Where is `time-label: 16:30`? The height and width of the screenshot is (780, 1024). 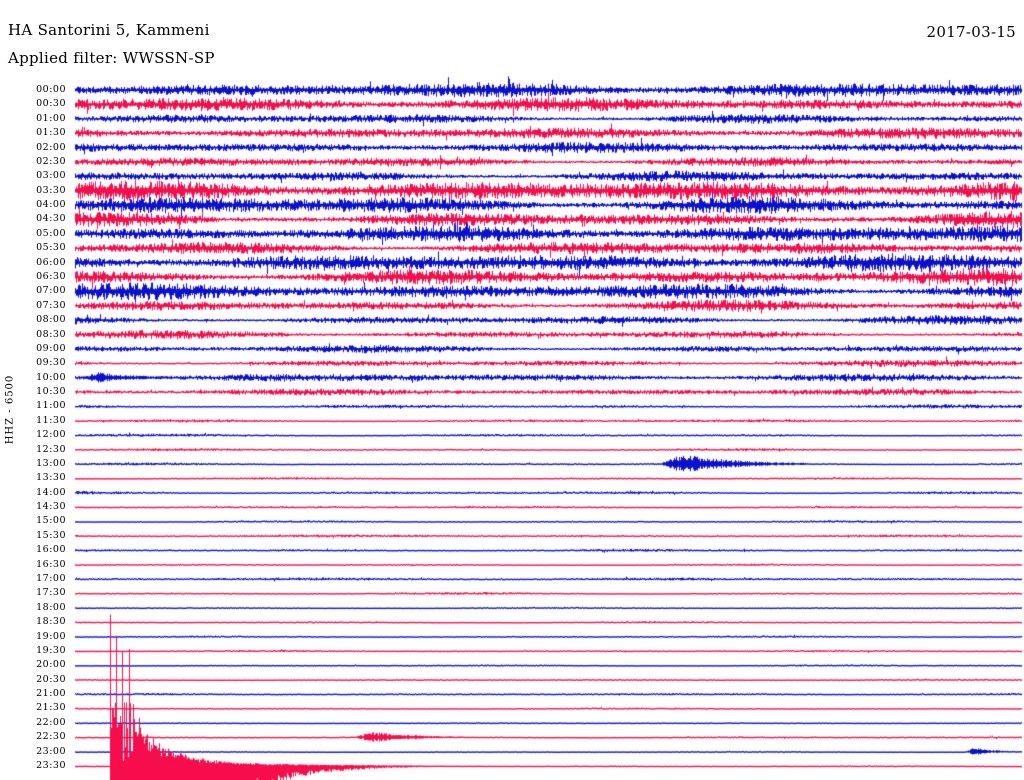
time-label: 16:30 is located at coordinates (51, 564).